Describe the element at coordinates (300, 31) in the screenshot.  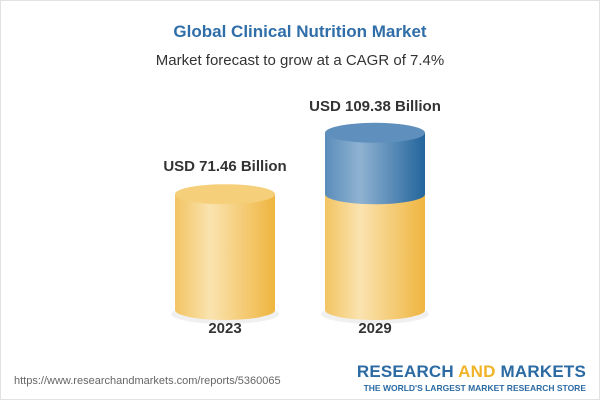
I see `chart-title: Global Clinical Nutrition Market` at that location.